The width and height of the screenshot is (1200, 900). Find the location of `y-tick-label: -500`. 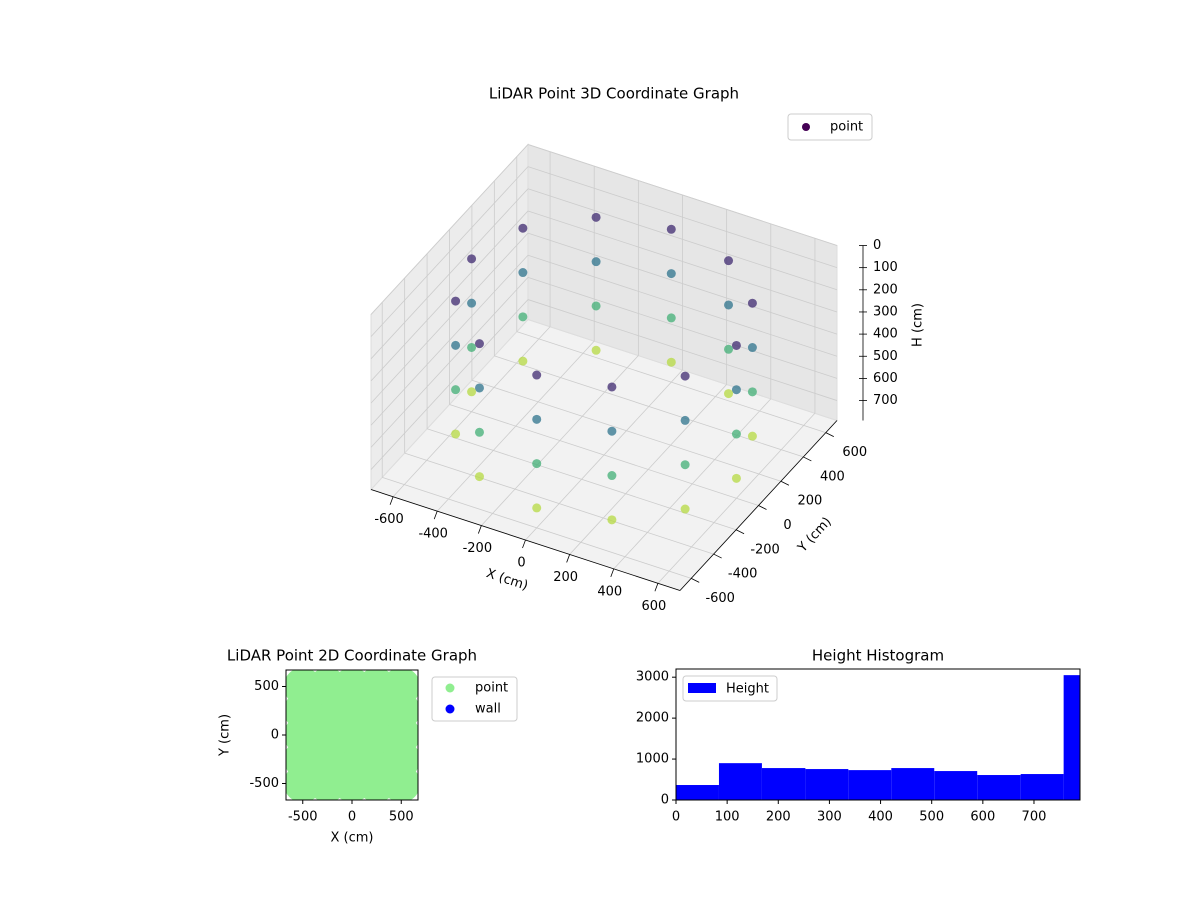

y-tick-label: -500 is located at coordinates (264, 783).